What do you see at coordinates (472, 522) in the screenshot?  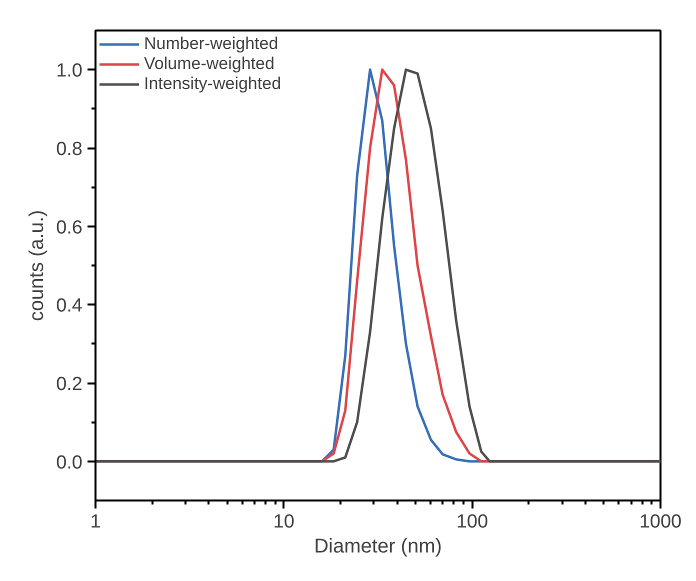 I see `x-tick-label: 100` at bounding box center [472, 522].